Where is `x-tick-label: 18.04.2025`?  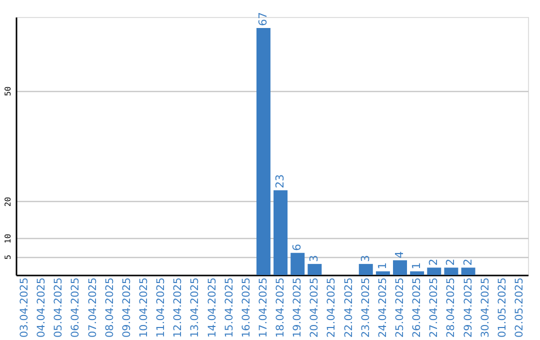 x-tick-label: 18.04.2025 is located at coordinates (280, 308).